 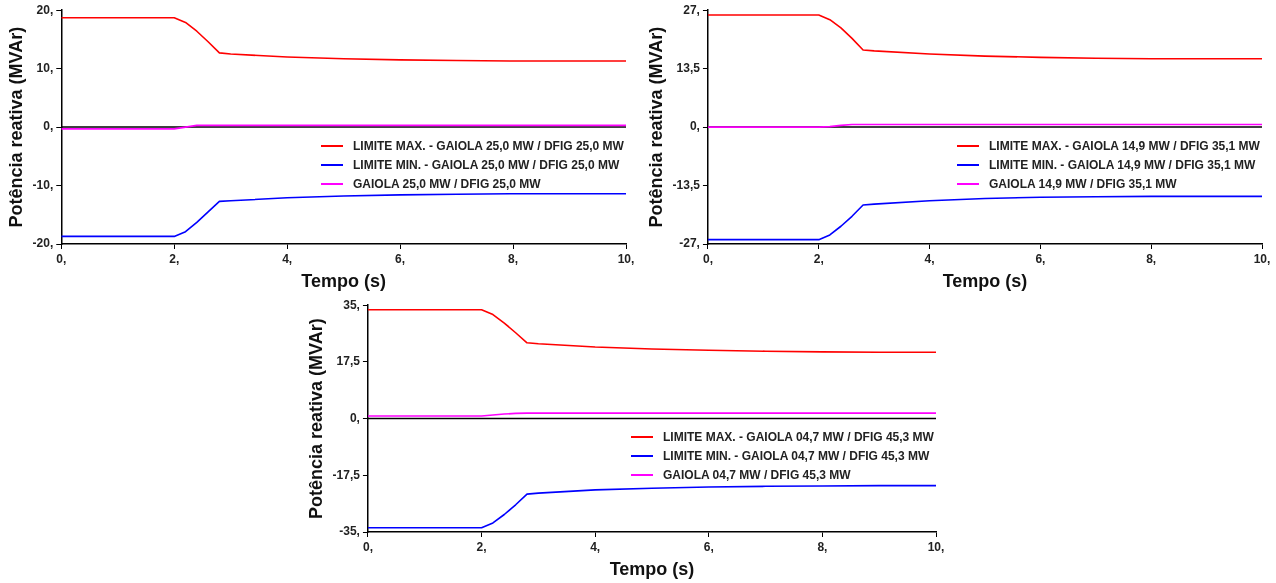 What do you see at coordinates (43, 243) in the screenshot?
I see `y-tick-label: -20,` at bounding box center [43, 243].